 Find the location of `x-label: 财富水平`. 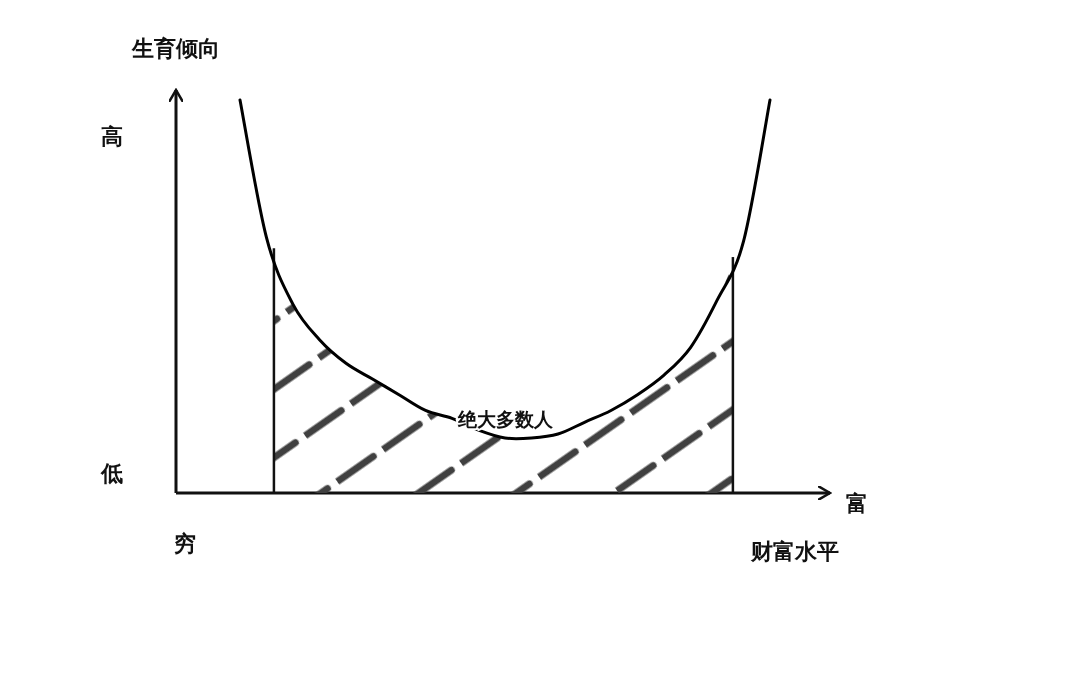

x-label: 财富水平 is located at coordinates (795, 551).